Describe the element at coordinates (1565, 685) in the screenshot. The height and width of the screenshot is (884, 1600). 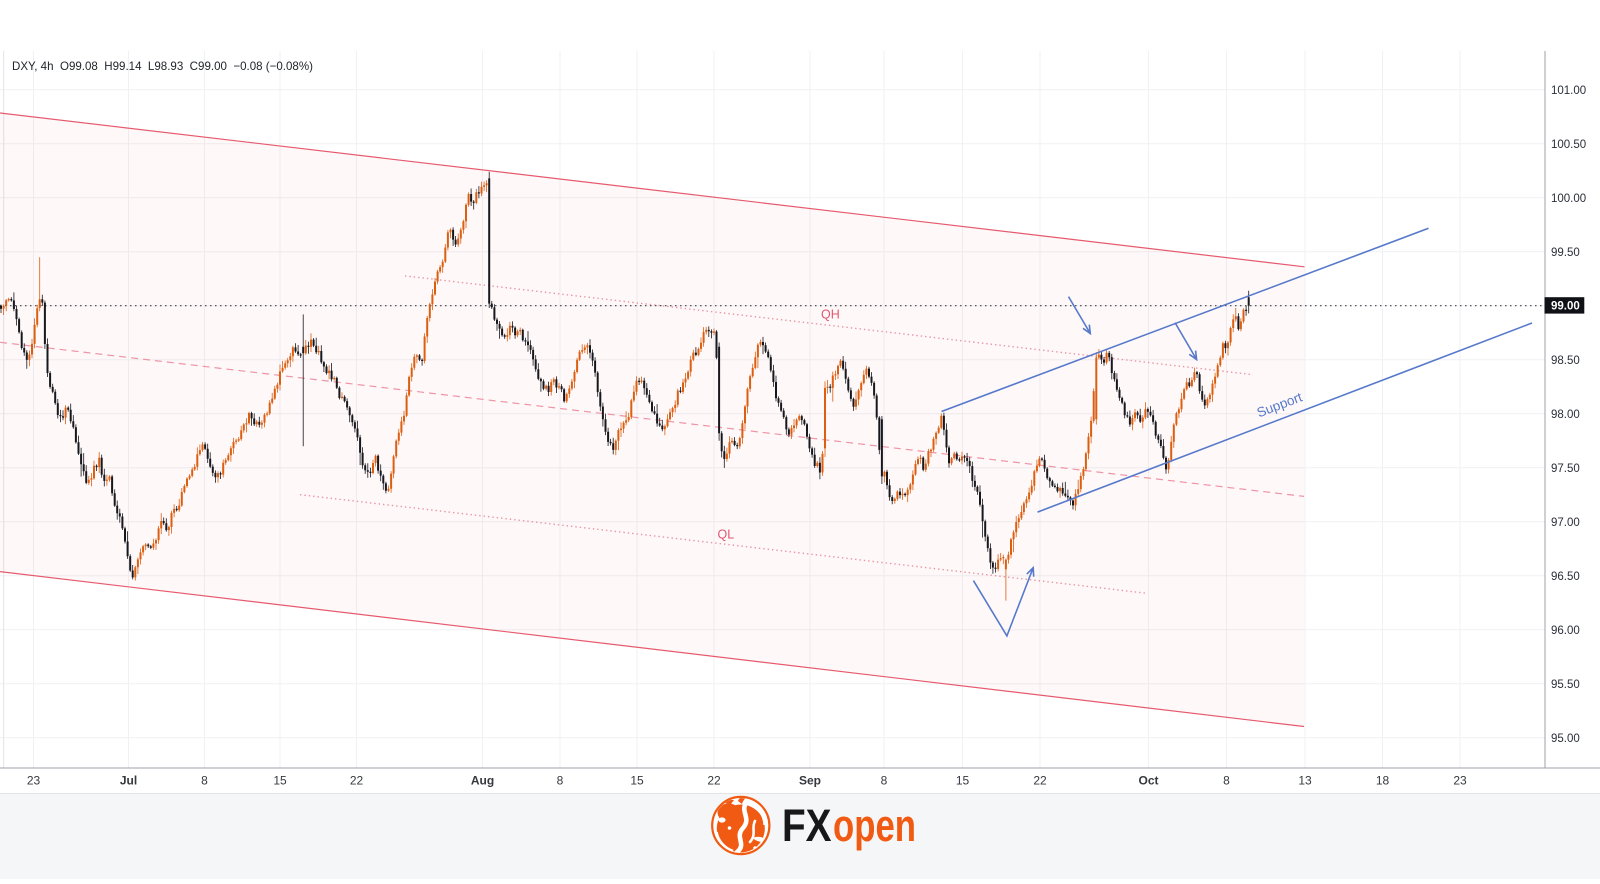
I see `svg-text: 95.50` at that location.